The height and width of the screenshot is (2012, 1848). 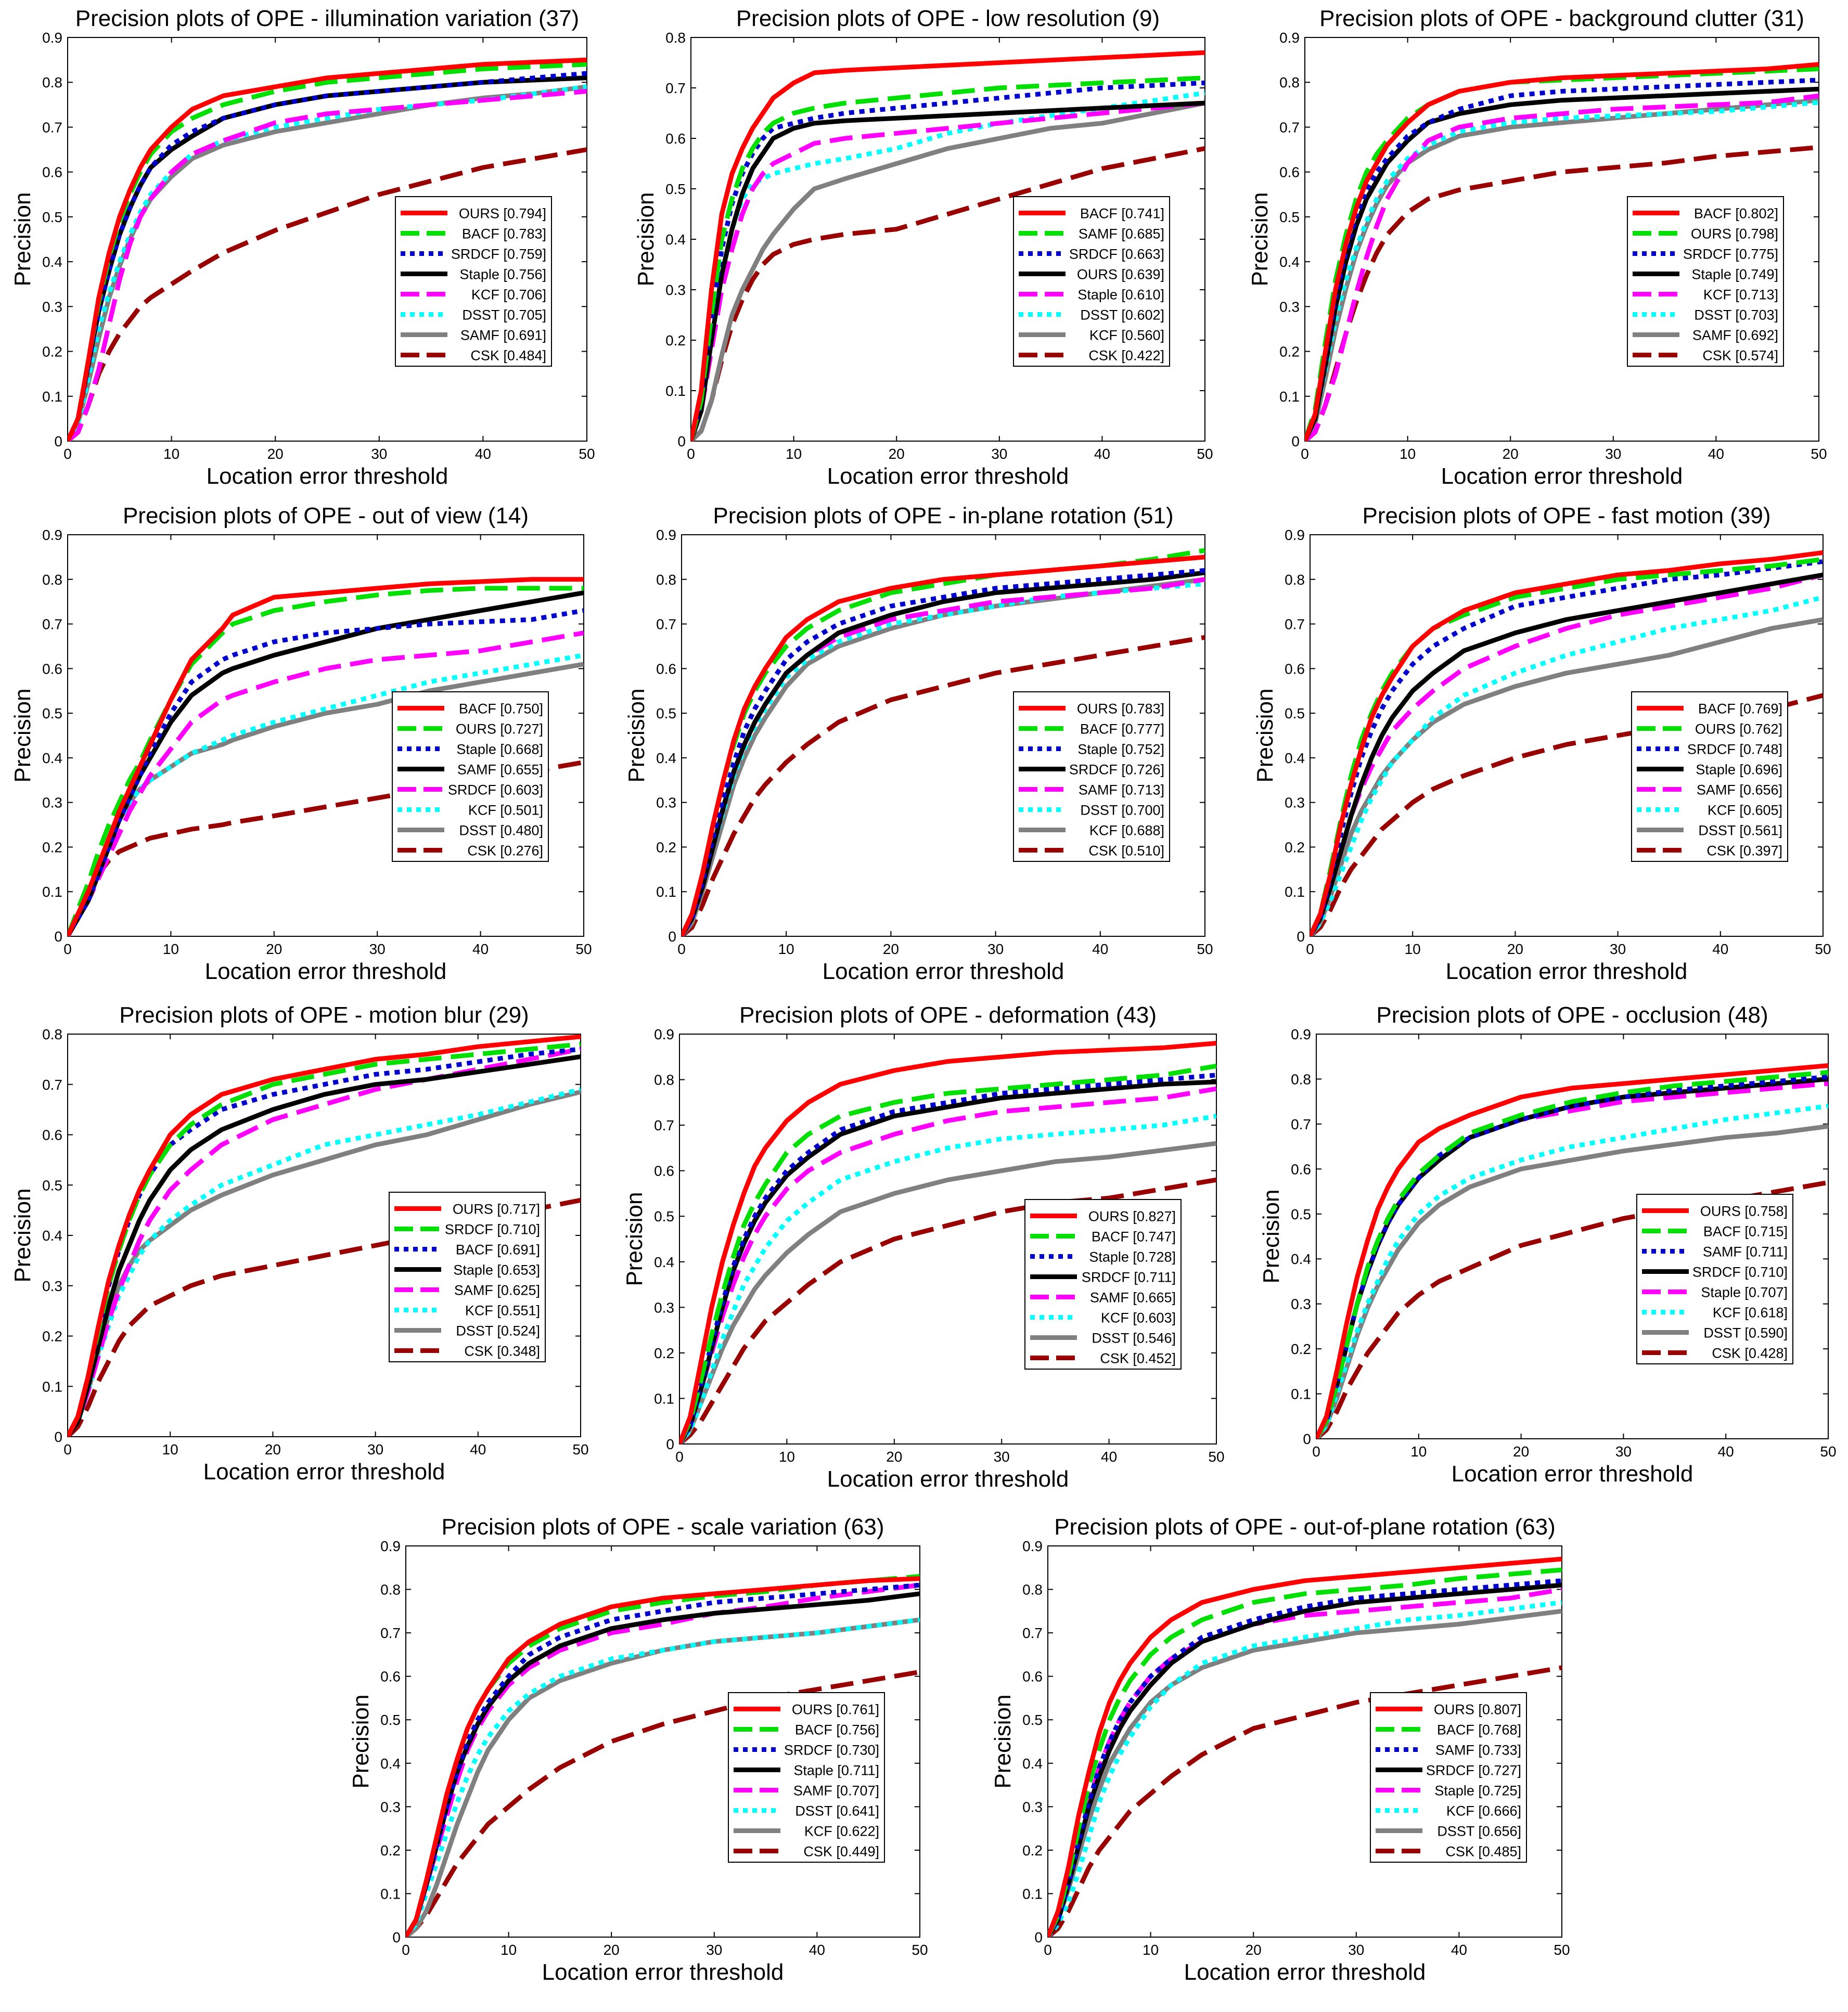 What do you see at coordinates (1473, 1770) in the screenshot?
I see `legend-entry: SRDCF [0.727]` at bounding box center [1473, 1770].